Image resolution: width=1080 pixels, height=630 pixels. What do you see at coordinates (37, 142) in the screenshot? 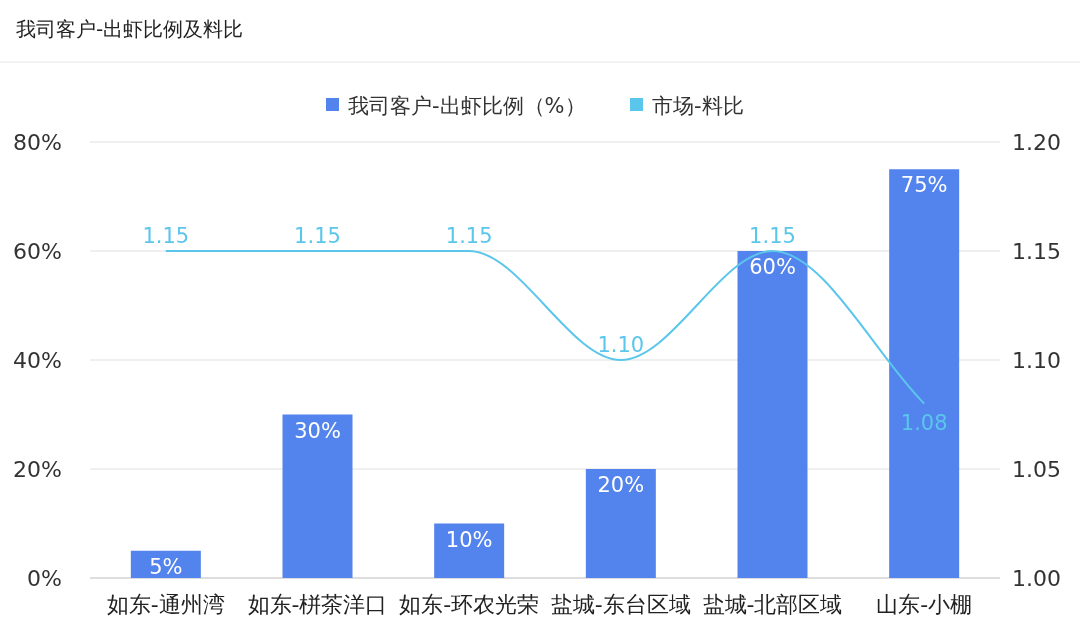
I see `y-tick-label: 80%` at bounding box center [37, 142].